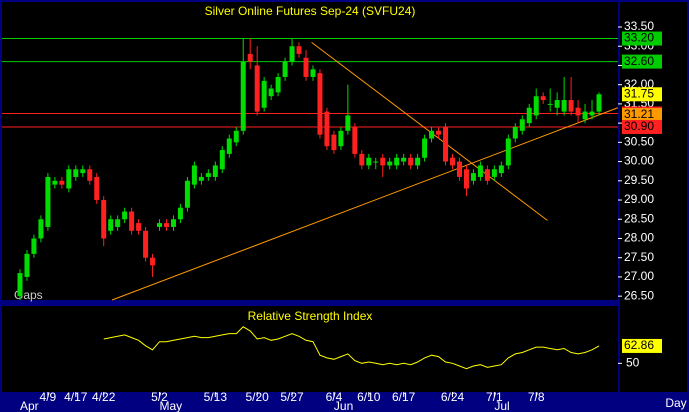 Image resolution: width=689 pixels, height=412 pixels. Describe the element at coordinates (536, 397) in the screenshot. I see `x-tick-label: 7/8` at that location.